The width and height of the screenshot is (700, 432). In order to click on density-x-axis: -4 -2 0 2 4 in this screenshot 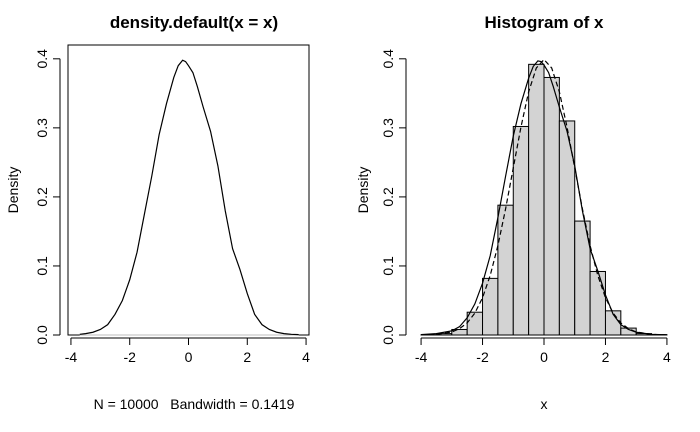, I will do `click(187, 351)`.